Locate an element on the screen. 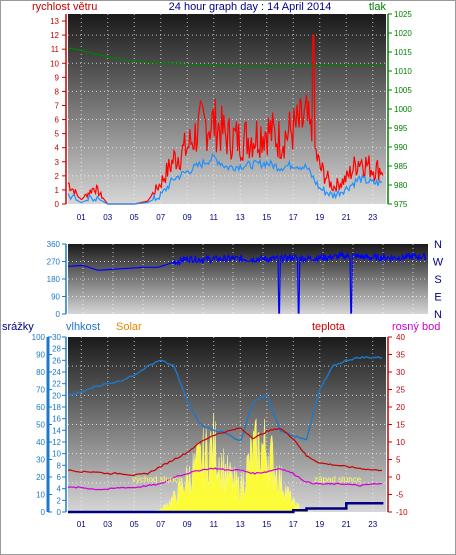 The height and width of the screenshot is (555, 456). rain-tick-label: 20 is located at coordinates (40, 477).